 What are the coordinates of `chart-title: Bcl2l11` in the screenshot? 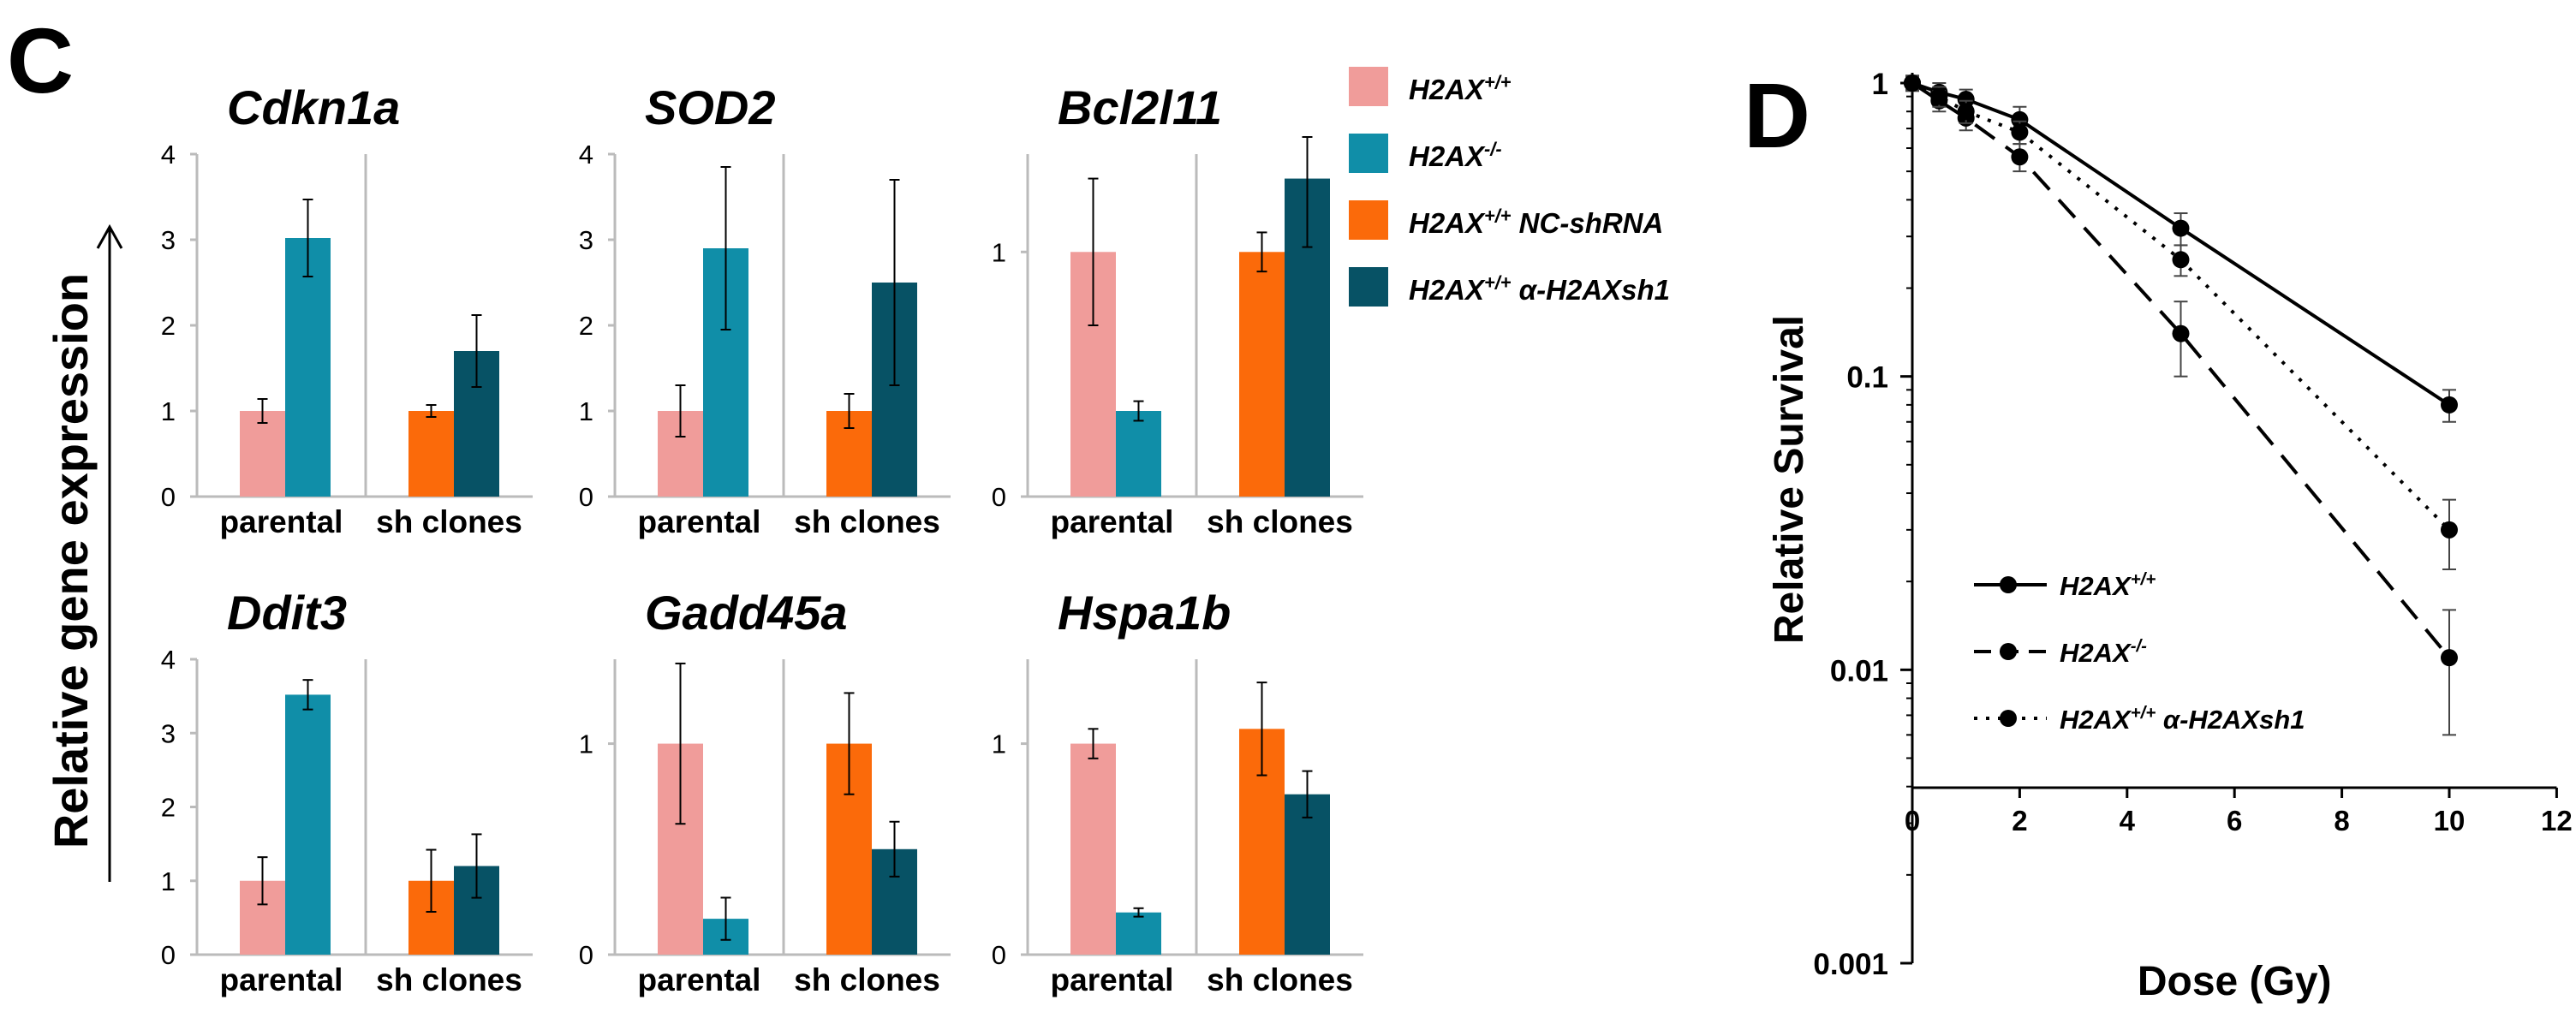 It's located at (1140, 107).